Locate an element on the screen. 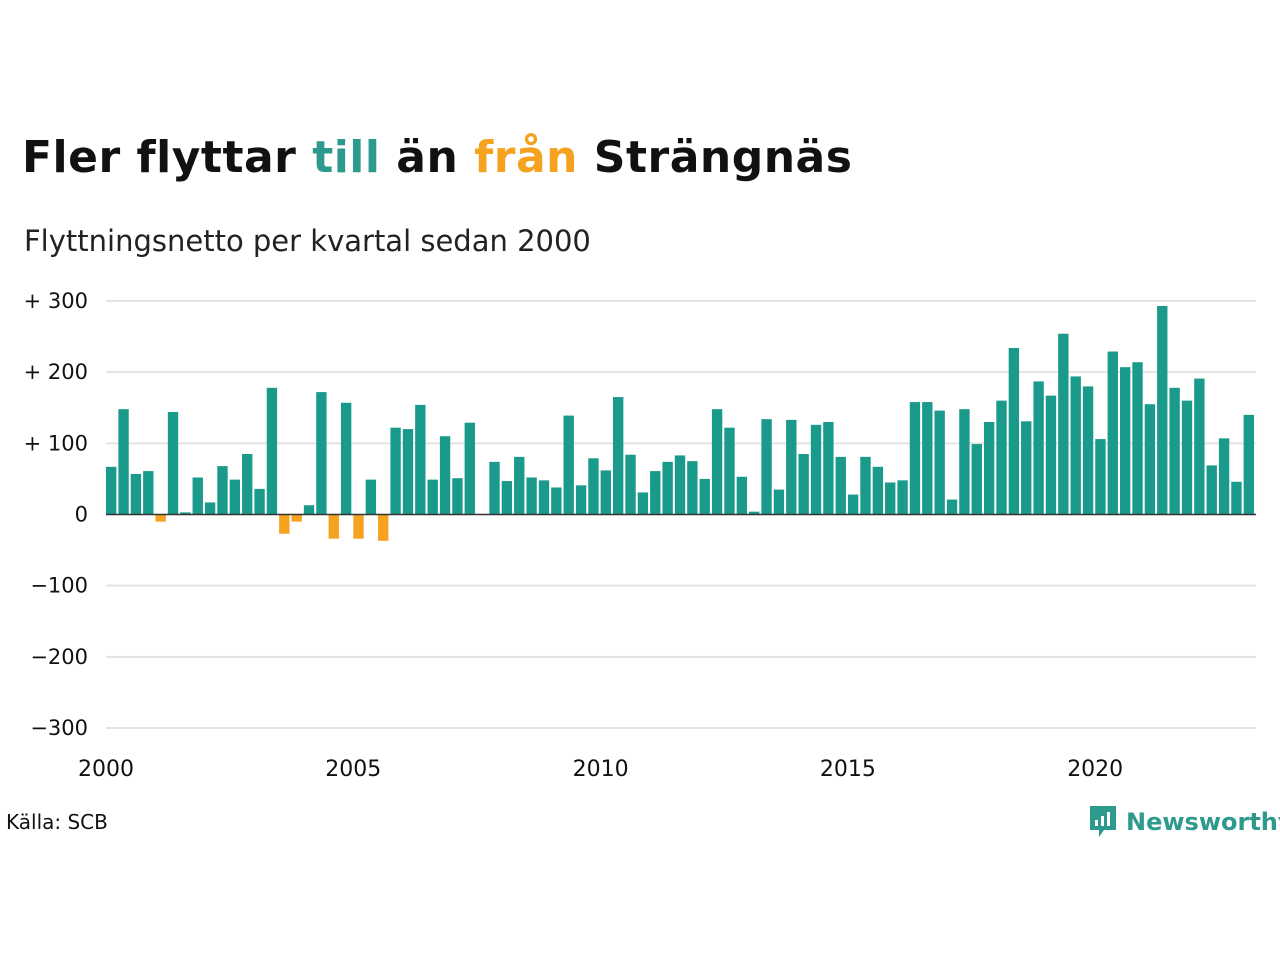 The height and width of the screenshot is (960, 1280). y-tick-label: + 200 is located at coordinates (56, 372).